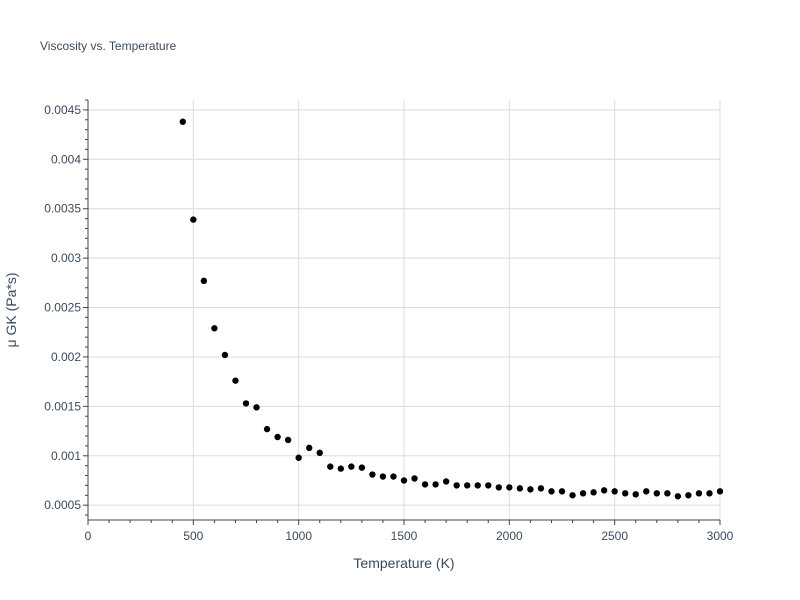  What do you see at coordinates (108, 46) in the screenshot?
I see `chart-title: Viscosity vs. Temperature` at bounding box center [108, 46].